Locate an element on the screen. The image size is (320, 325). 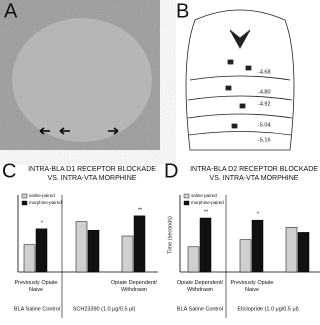
structure is located at coordinates (240, 39).